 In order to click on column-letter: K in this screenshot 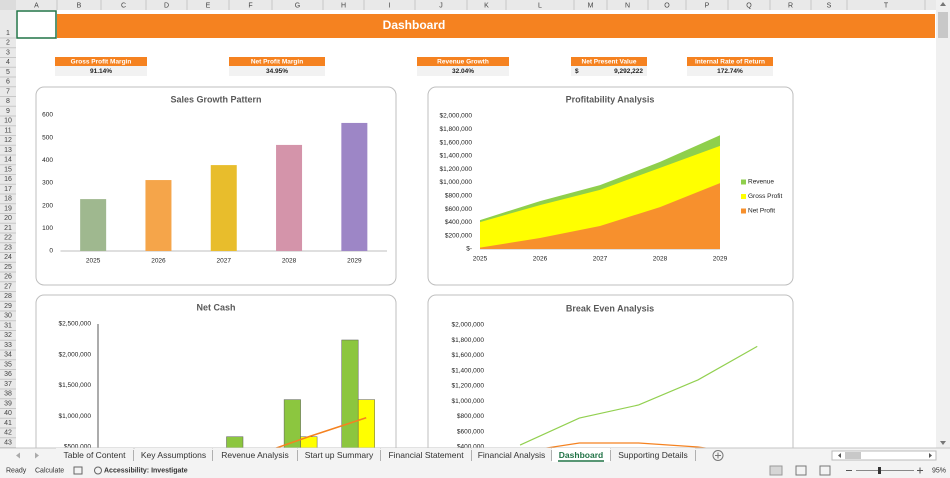, I will do `click(486, 5)`.